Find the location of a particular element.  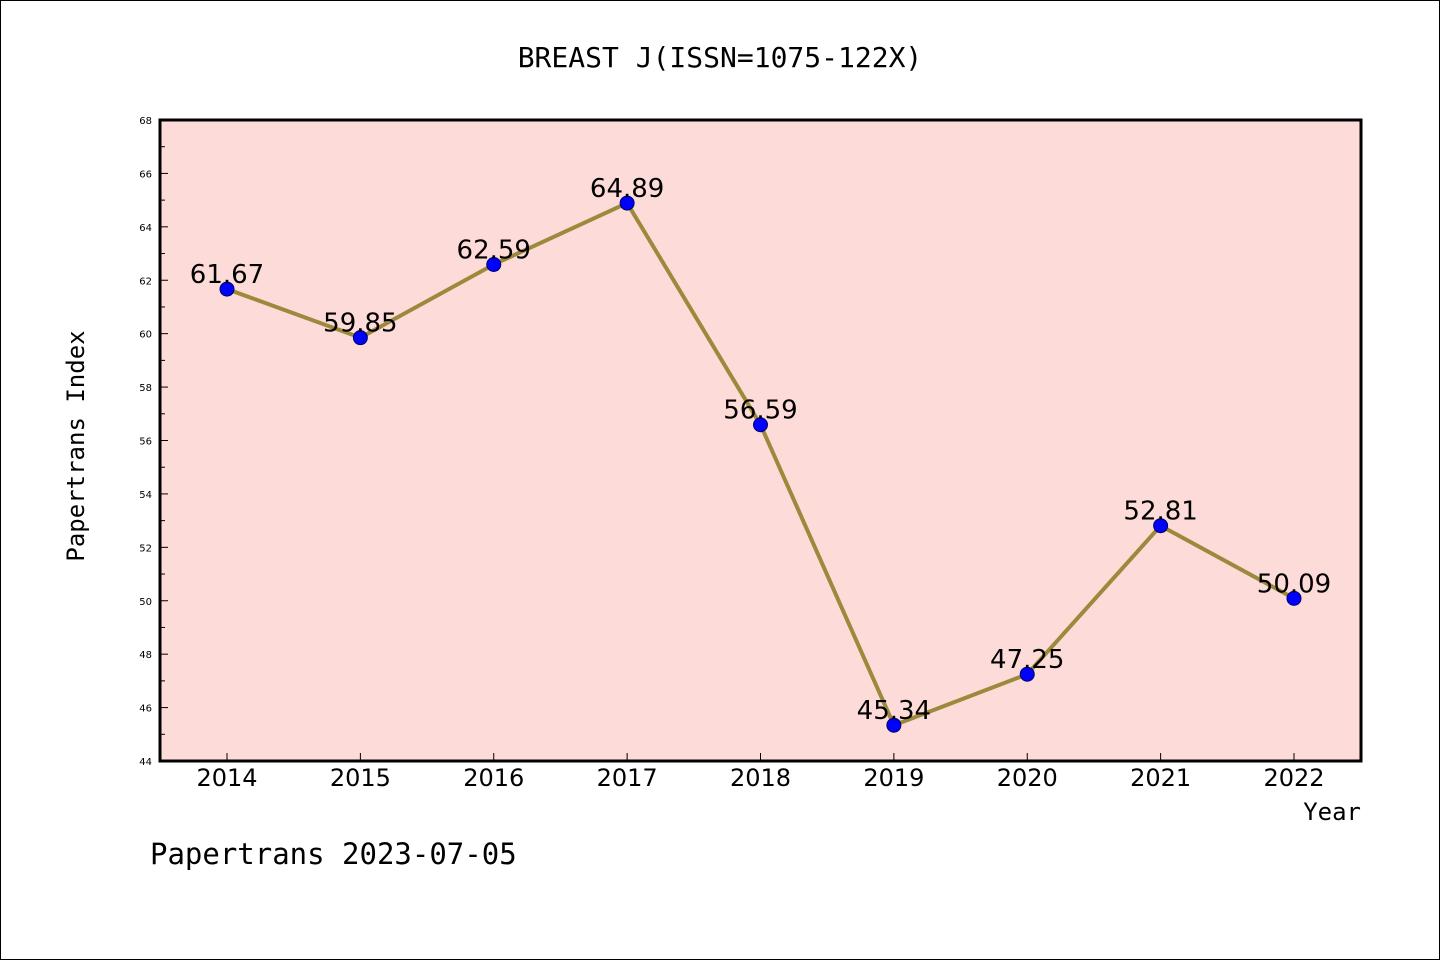

x-tick-label: 2016 is located at coordinates (493, 778).